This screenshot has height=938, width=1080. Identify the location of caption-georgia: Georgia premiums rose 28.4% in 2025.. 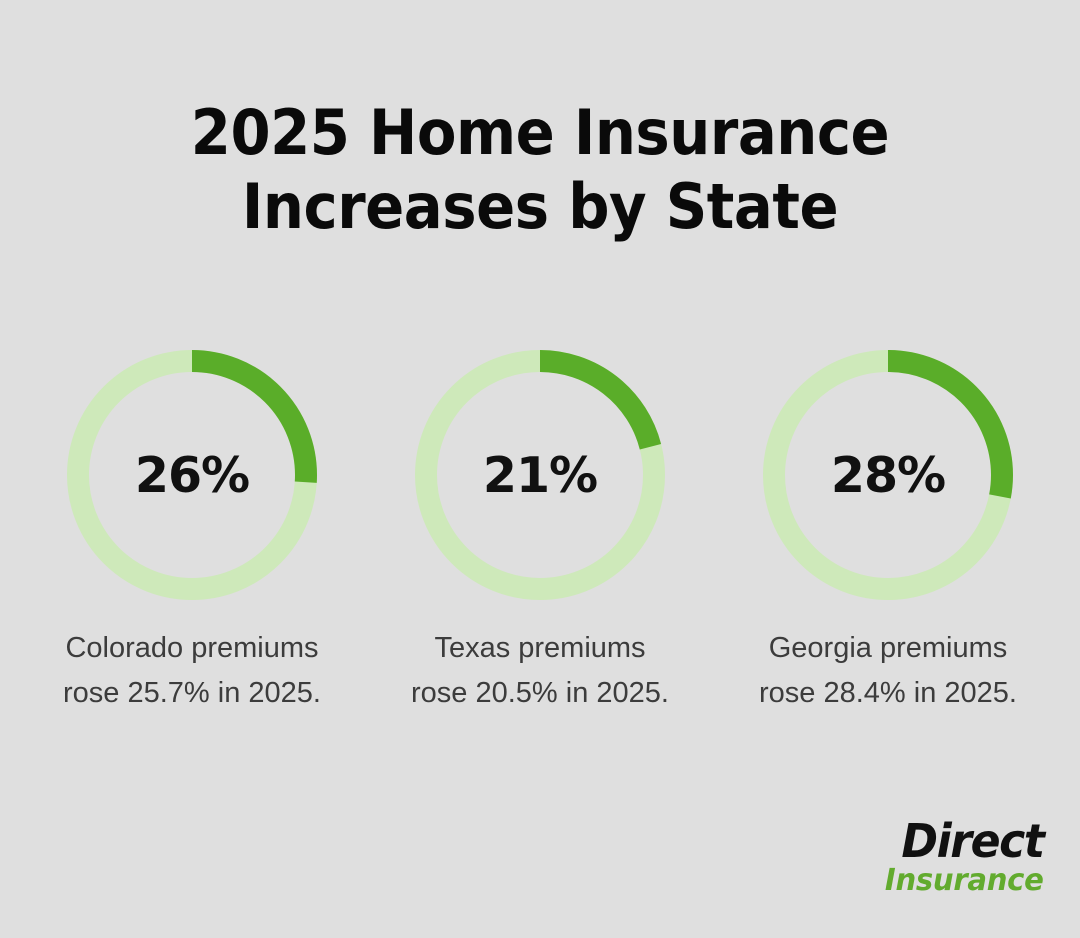
(888, 671).